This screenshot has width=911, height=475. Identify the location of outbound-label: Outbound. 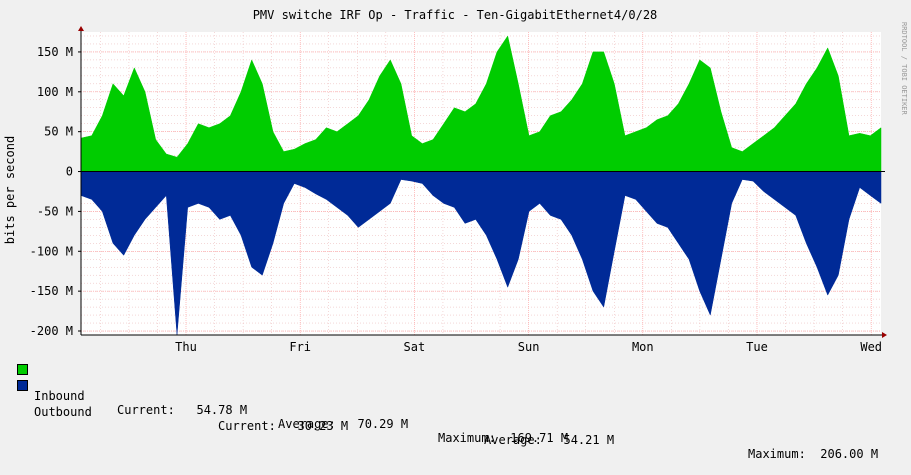
(63, 412).